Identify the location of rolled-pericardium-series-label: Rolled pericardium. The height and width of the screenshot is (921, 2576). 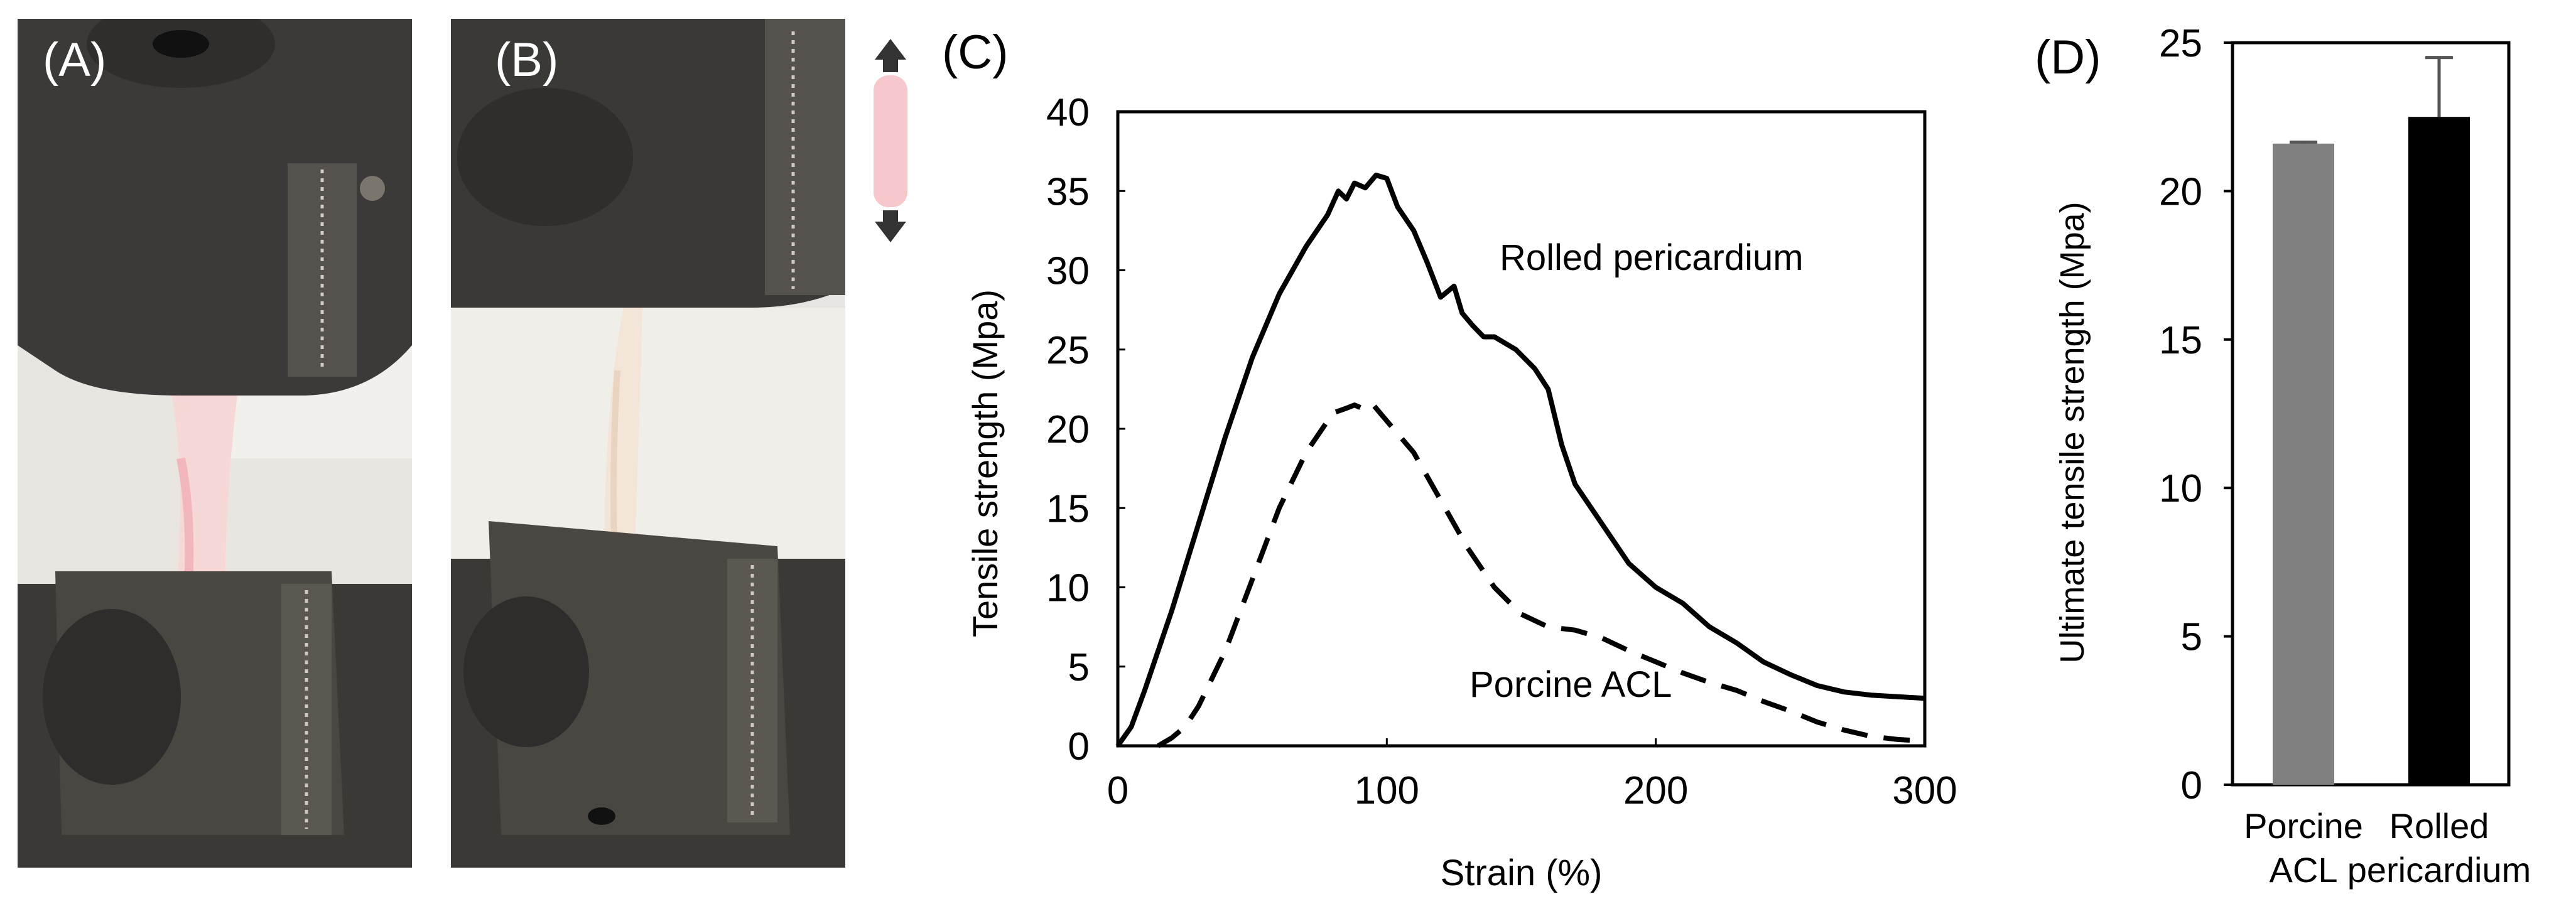
(1652, 257).